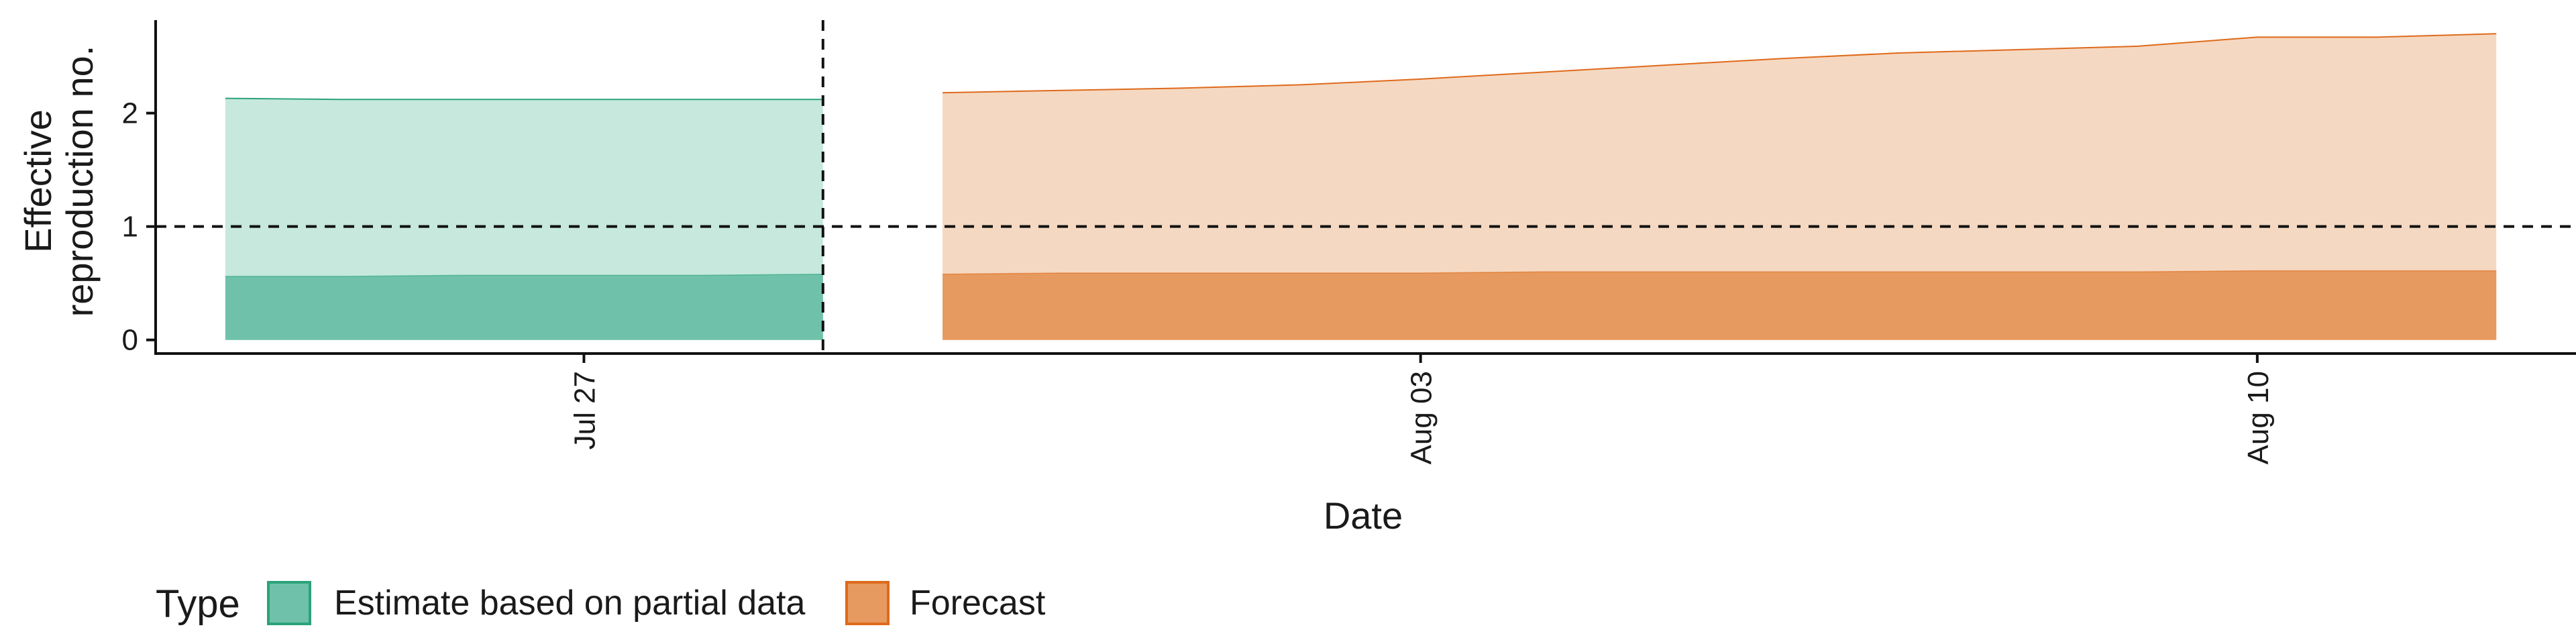 This screenshot has height=644, width=2576. What do you see at coordinates (524, 99) in the screenshot?
I see `series-estimate-upper-line` at bounding box center [524, 99].